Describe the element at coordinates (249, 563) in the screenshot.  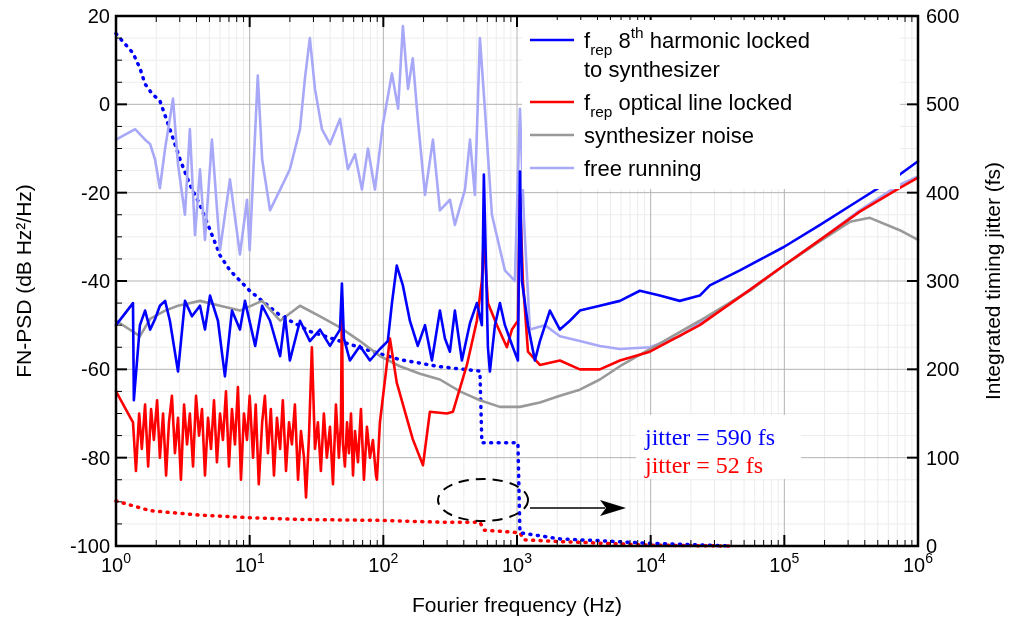
I see `x-tick-label: 10$^{1}$` at that location.